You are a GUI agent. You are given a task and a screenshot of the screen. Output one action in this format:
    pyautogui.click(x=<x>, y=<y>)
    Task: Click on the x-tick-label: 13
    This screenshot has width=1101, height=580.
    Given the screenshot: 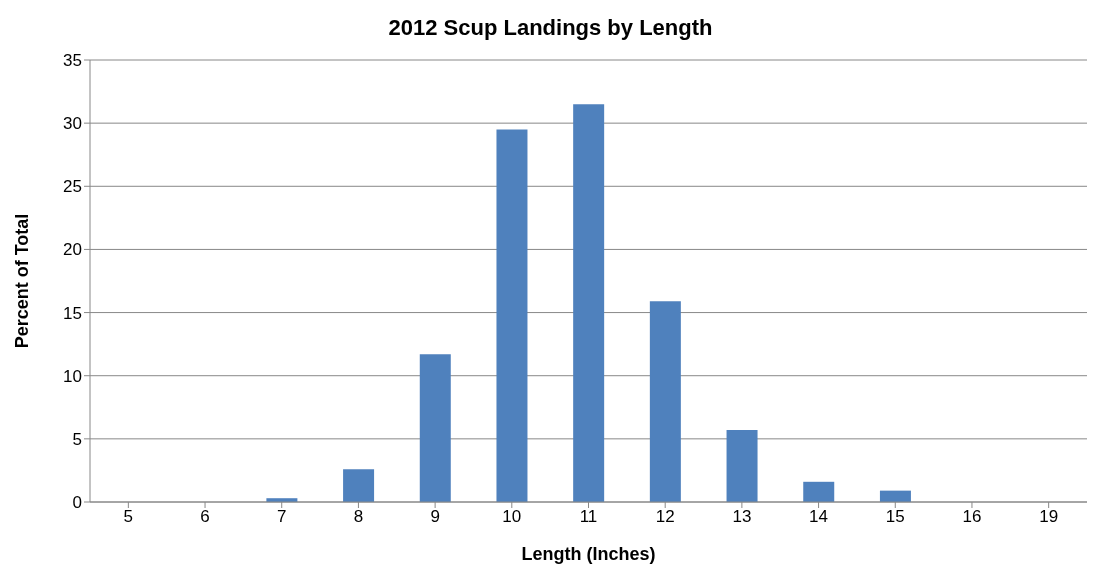 What is the action you would take?
    pyautogui.click(x=742, y=517)
    